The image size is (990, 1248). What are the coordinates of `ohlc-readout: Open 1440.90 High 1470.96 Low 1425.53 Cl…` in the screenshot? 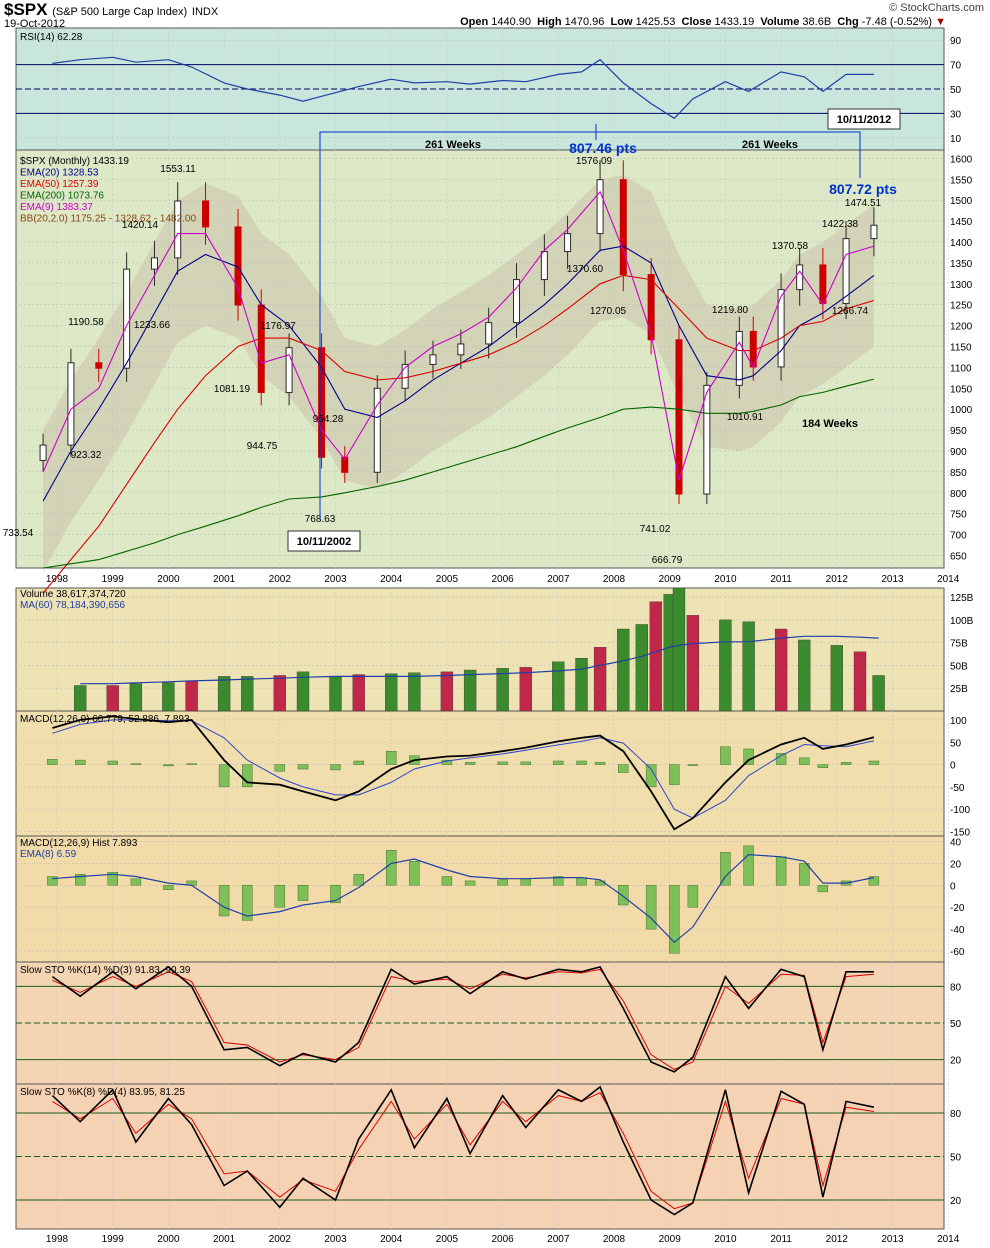 It's located at (703, 22).